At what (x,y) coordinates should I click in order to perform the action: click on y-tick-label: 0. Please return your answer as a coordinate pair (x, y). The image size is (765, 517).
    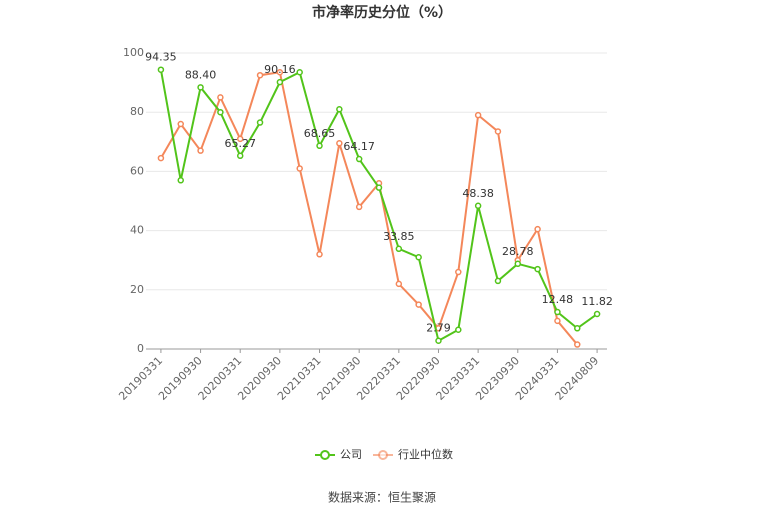
    Looking at the image, I should click on (140, 348).